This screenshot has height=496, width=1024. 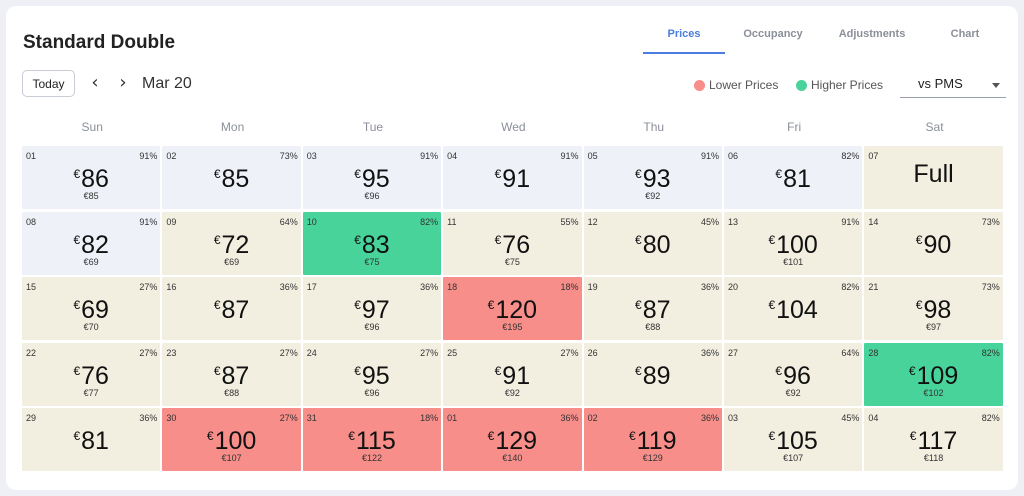 I want to click on pms-price: €88, so click(x=653, y=327).